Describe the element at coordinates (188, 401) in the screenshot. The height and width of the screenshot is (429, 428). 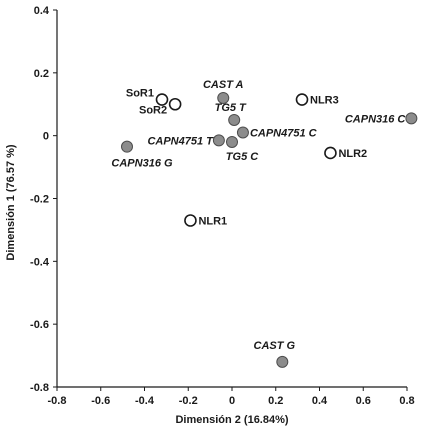
I see `x-tick-label: -0.2` at that location.